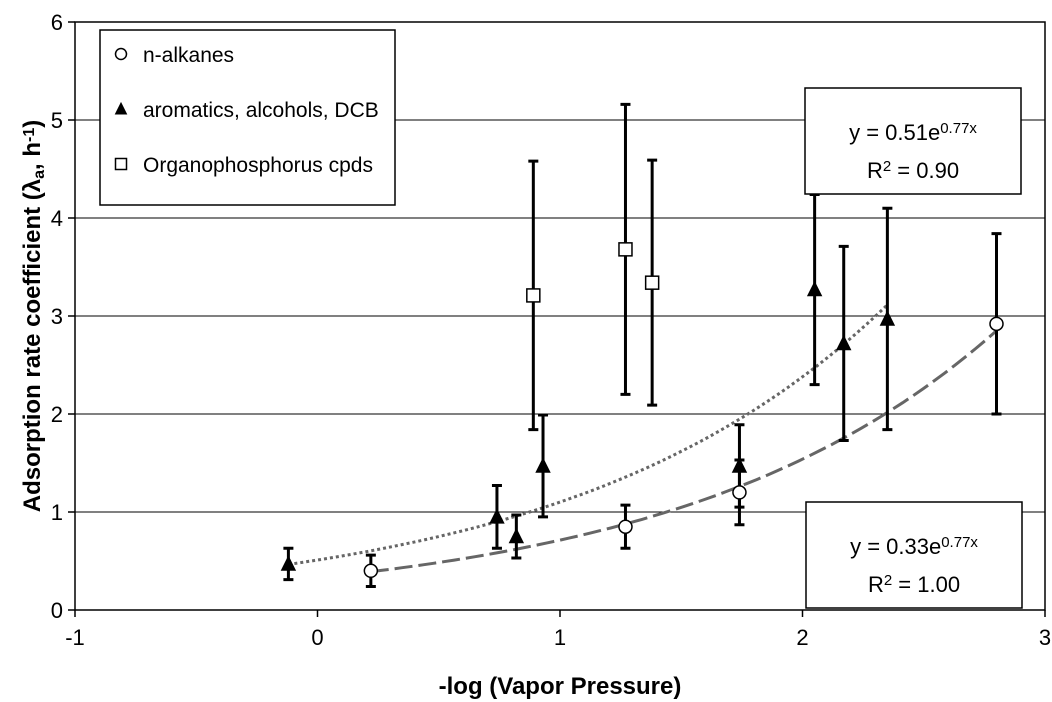  Describe the element at coordinates (258, 165) in the screenshot. I see `legend-label: Organophosphorus cpds` at that location.